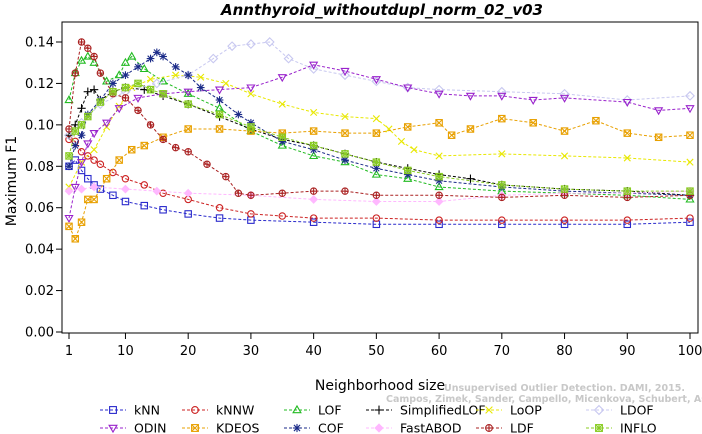 Image resolution: width=702 pixels, height=434 pixels. I want to click on legend-item-kdeos: KDEOS, so click(221, 427).